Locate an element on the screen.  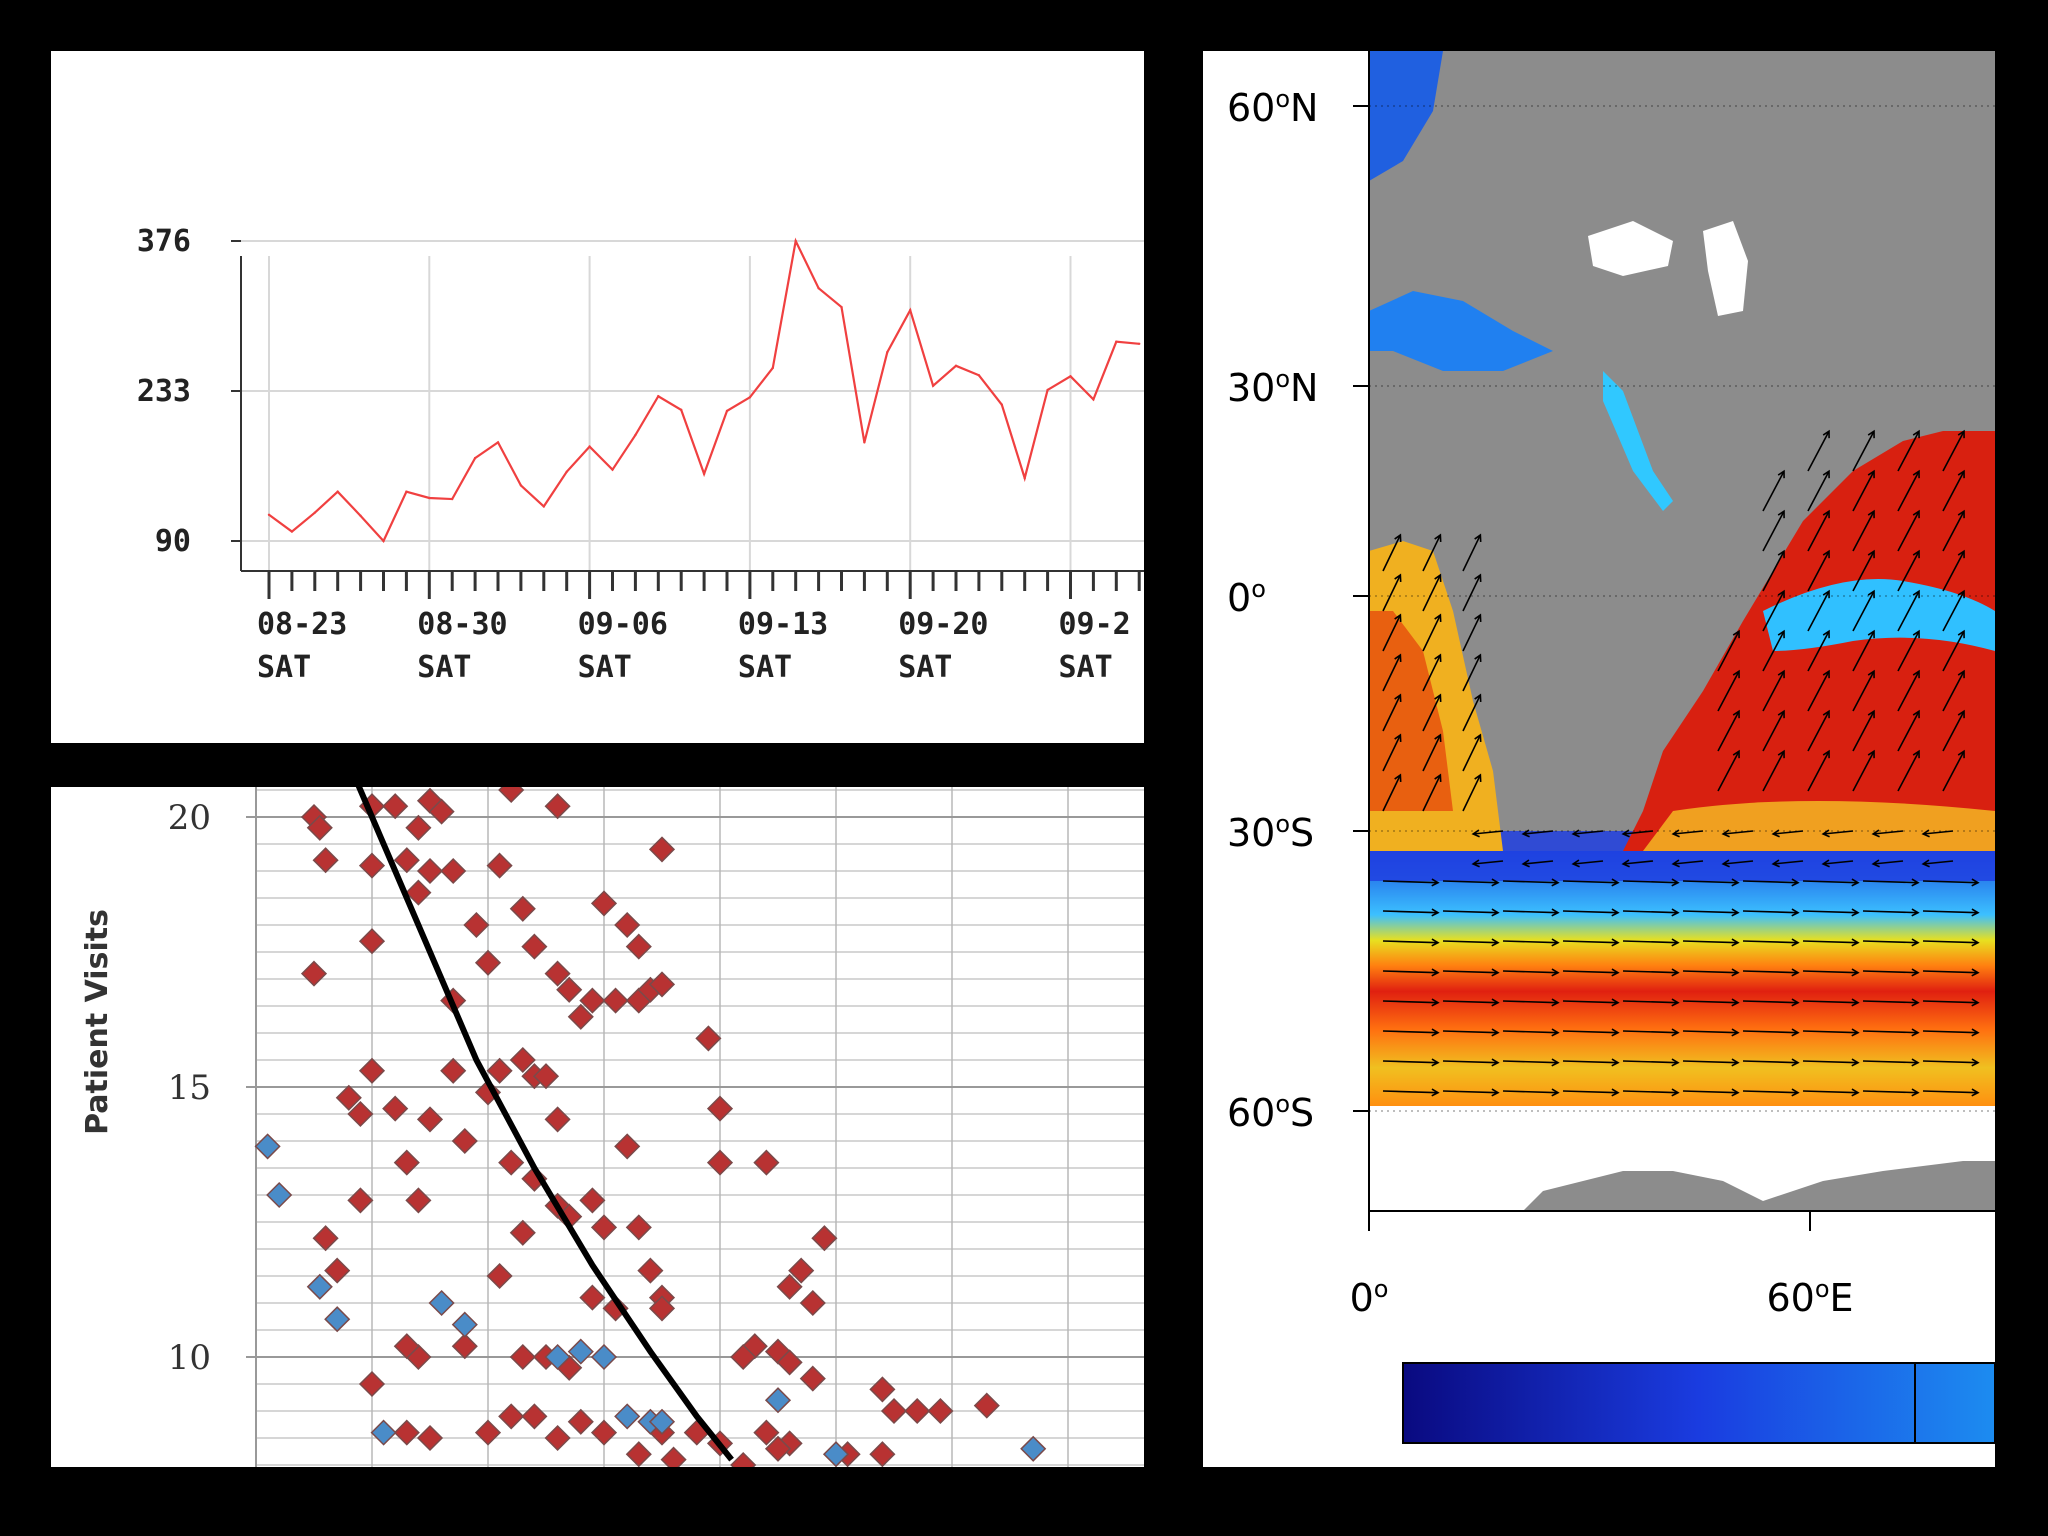
lon-label: 60oE is located at coordinates (1809, 1297).